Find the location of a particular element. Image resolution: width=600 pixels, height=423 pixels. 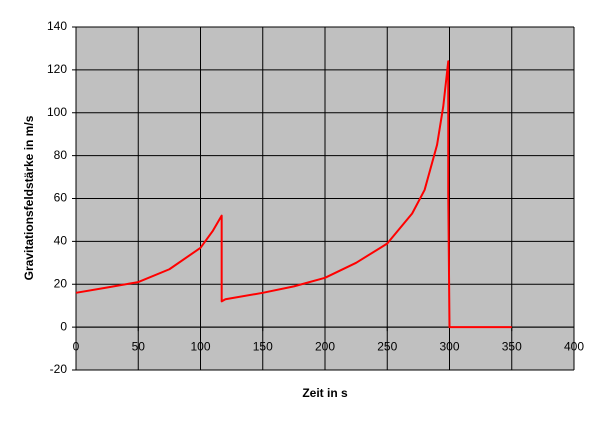

y-axis-title: Gravitationsfeldstärke in m/s is located at coordinates (29, 197).